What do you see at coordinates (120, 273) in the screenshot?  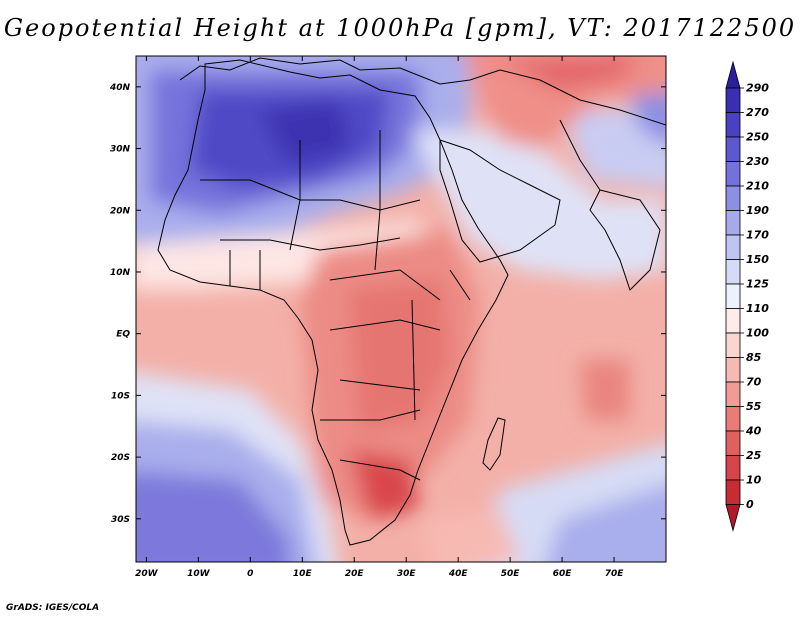 I see `lat-label: 10N` at bounding box center [120, 273].